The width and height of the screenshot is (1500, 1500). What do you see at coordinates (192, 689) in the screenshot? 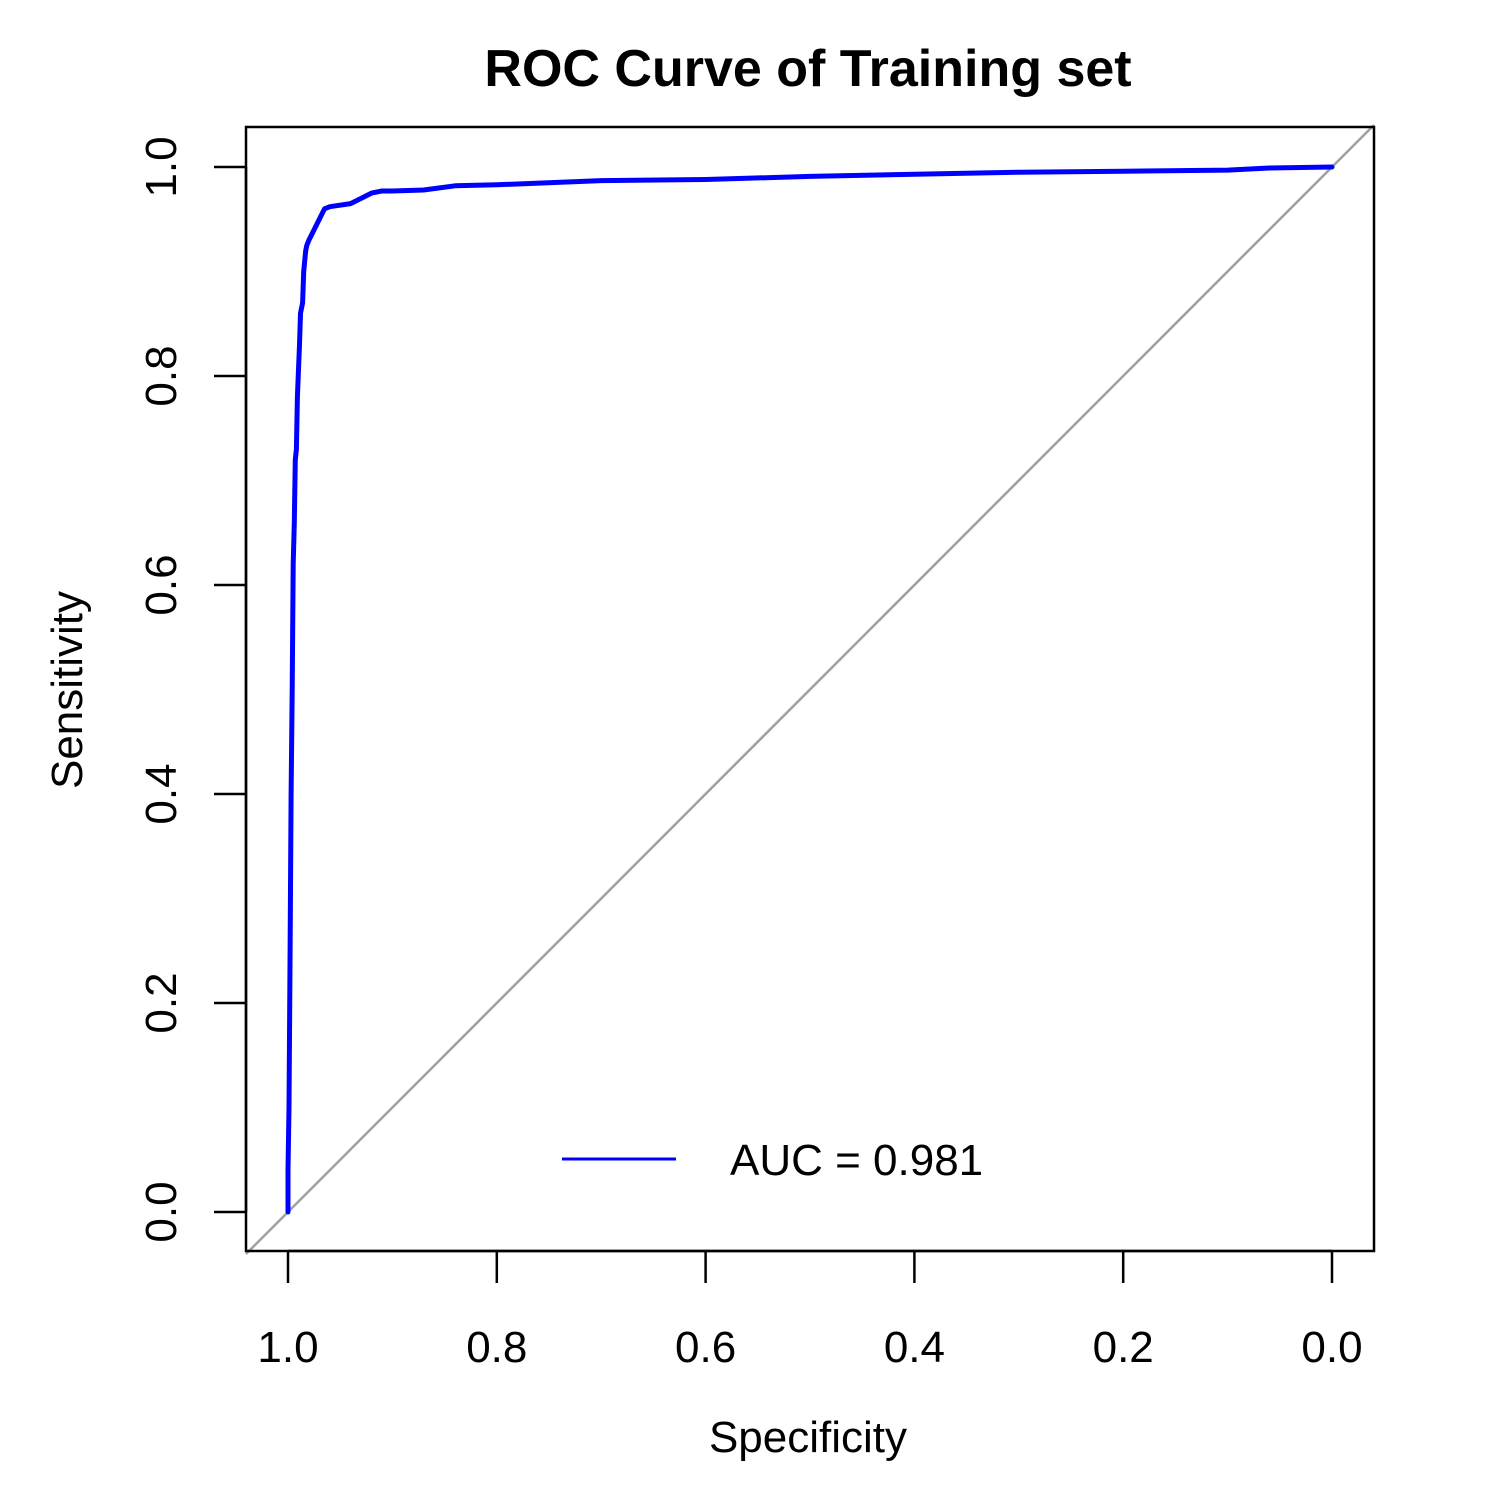
I see `y-axis: 0.0 0.2 0.4 0.6 0.8 1.0` at bounding box center [192, 689].